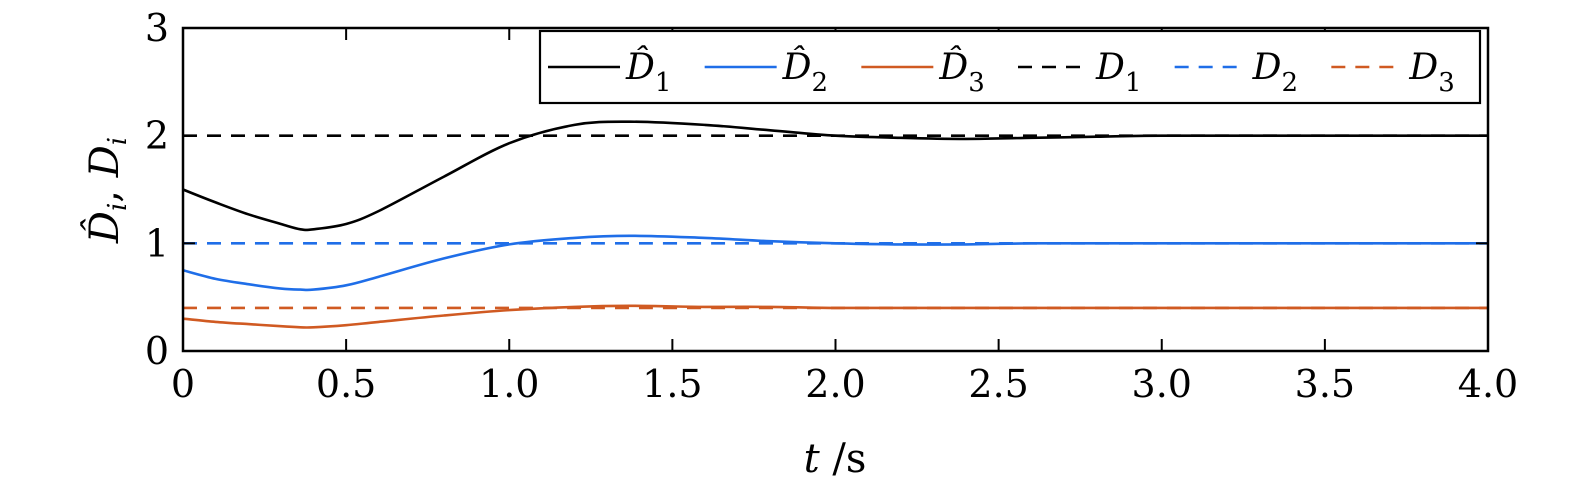 The image size is (1575, 489). Describe the element at coordinates (1431, 72) in the screenshot. I see `legend-entry-5: D3` at that location.